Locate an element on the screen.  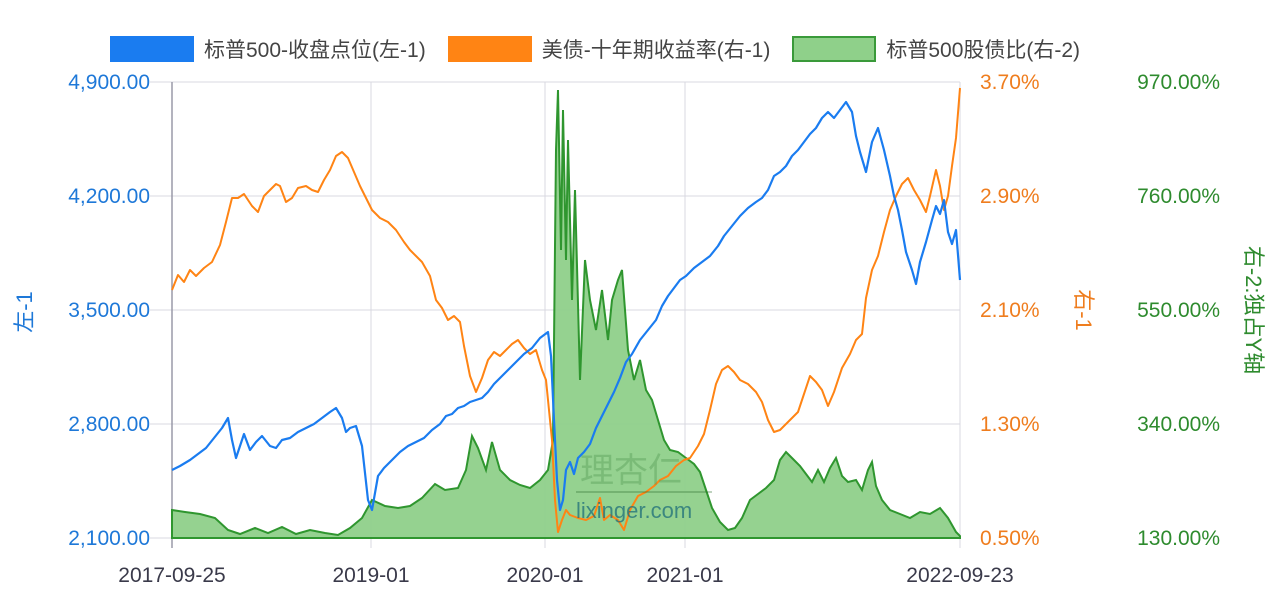
legend-item-us10y-yield: 美债-十年期收益率(右-1) is located at coordinates (609, 49).